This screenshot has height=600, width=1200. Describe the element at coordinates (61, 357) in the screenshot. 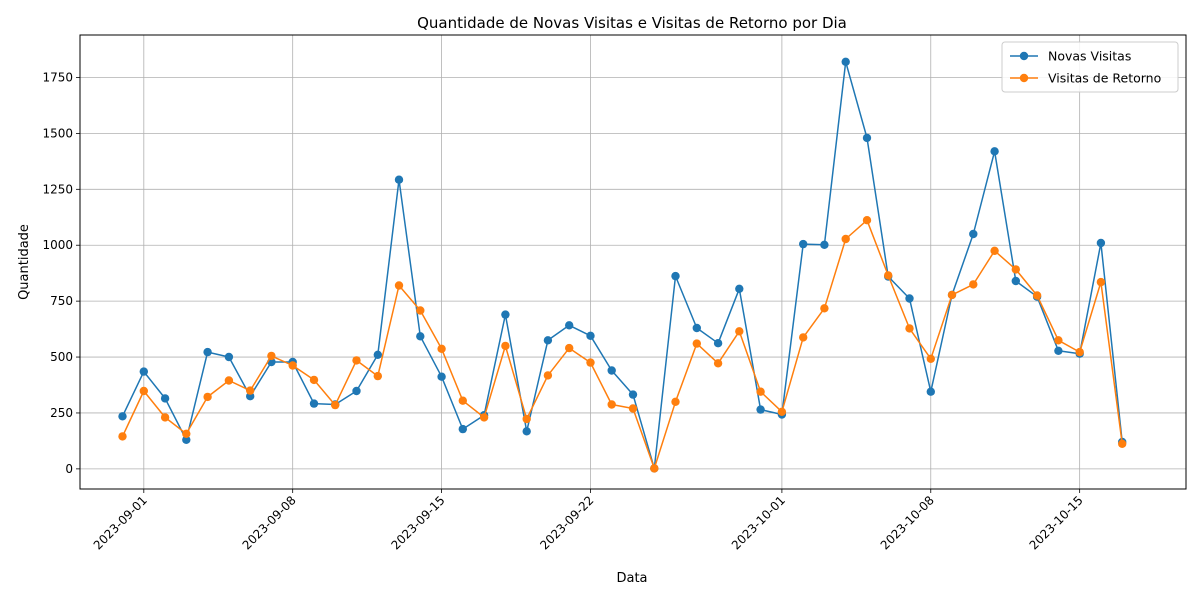

I see `y-tick-label: 500` at that location.